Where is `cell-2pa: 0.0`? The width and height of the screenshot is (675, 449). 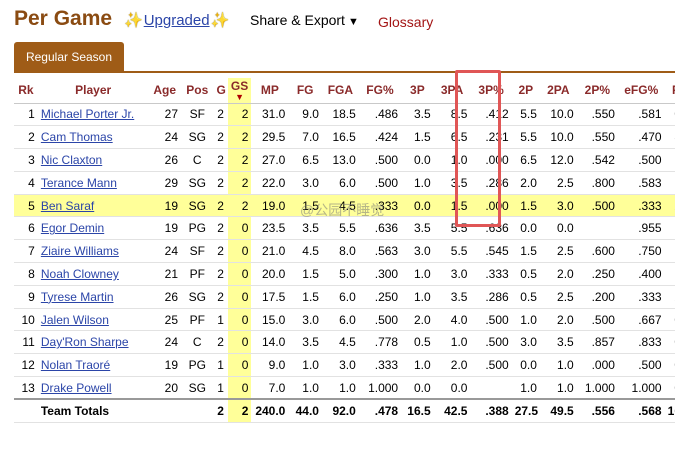 cell-2pa: 0.0 is located at coordinates (558, 228).